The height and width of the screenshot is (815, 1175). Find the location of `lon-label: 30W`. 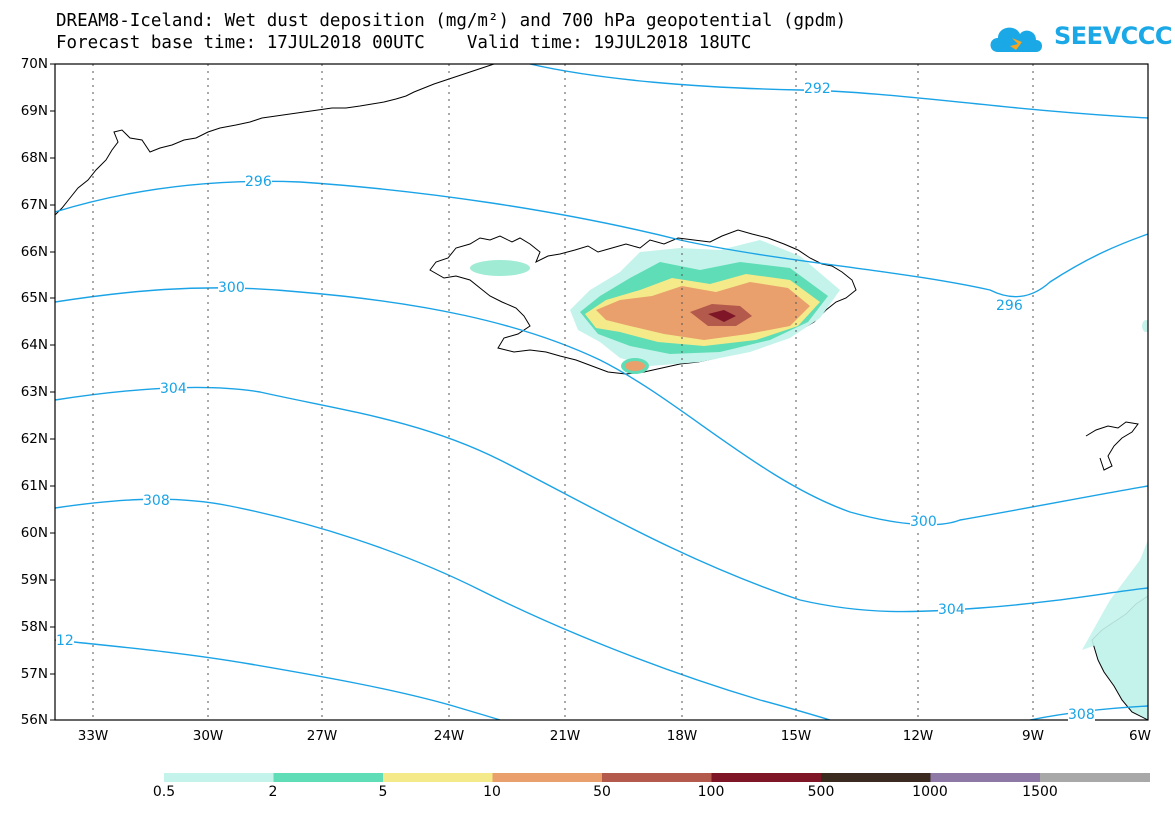

lon-label: 30W is located at coordinates (208, 736).